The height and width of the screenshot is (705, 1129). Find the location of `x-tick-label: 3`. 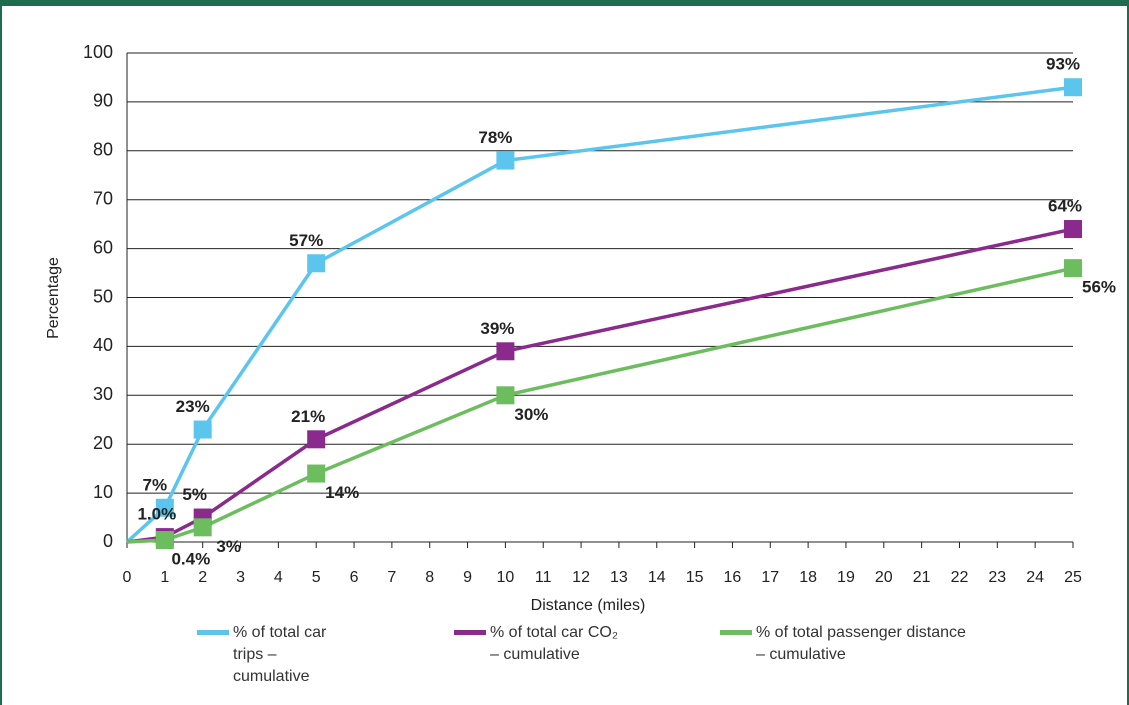

x-tick-label: 3 is located at coordinates (240, 577).